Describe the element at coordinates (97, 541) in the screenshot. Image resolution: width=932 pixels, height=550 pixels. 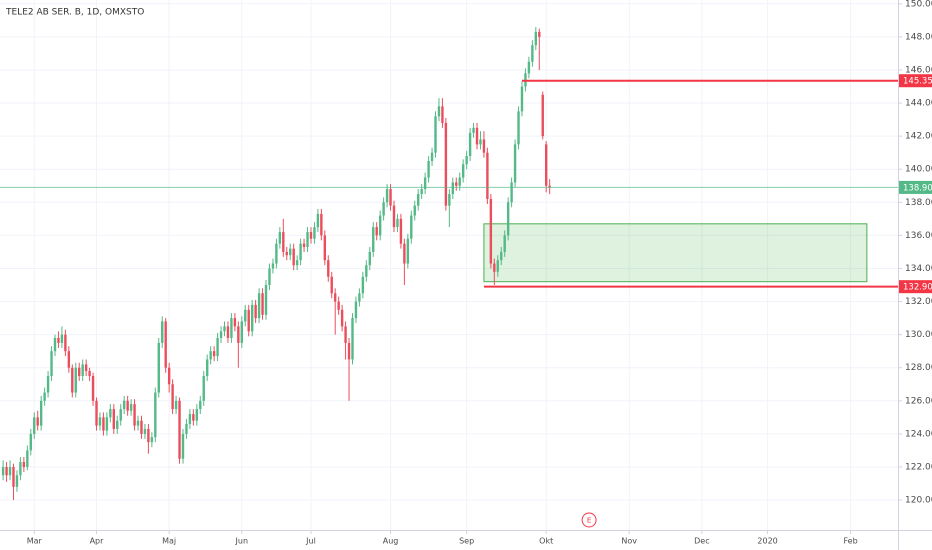
I see `x-tick-label: Apr` at that location.